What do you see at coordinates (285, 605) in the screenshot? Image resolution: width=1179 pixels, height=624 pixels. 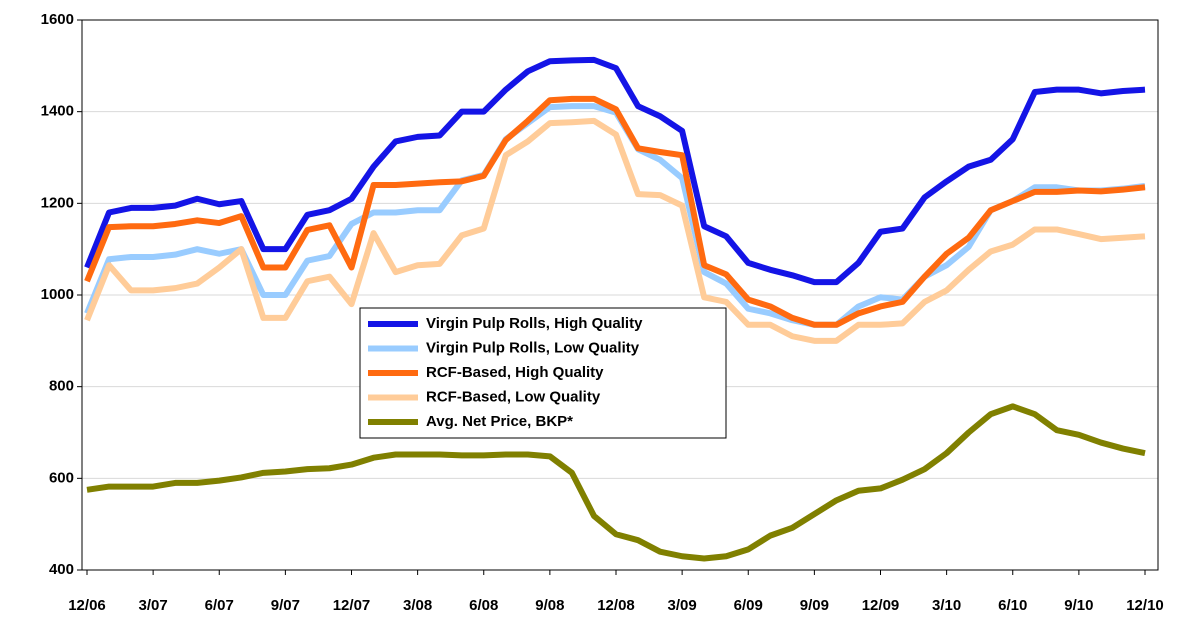 I see `x-tick-label: 9/07` at bounding box center [285, 605].